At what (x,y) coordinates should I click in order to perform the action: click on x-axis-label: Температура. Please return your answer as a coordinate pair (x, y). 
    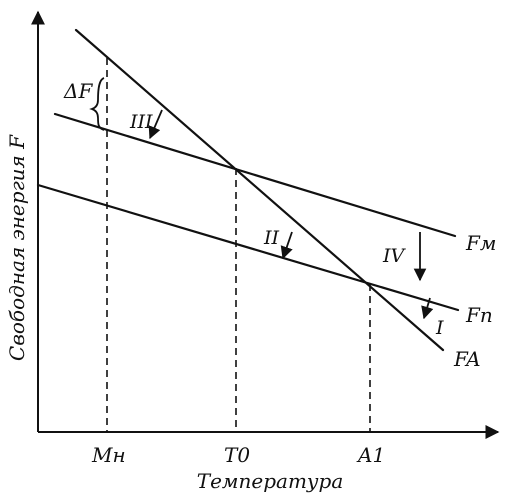
    Looking at the image, I should click on (270, 481).